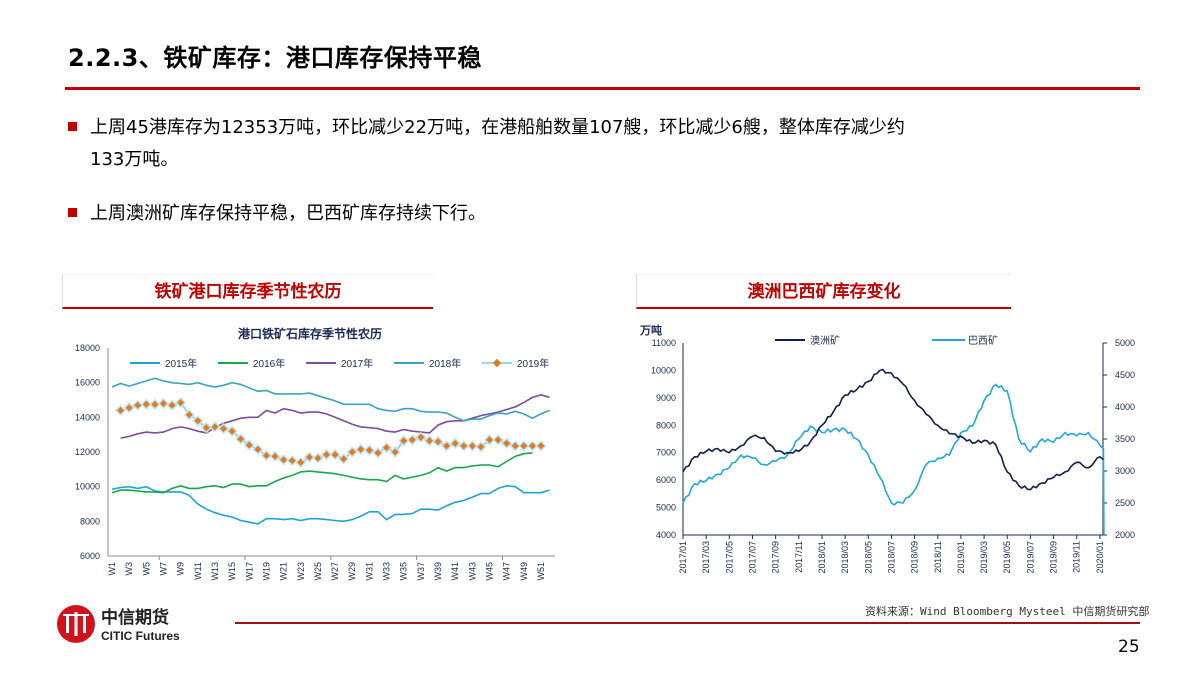 Image resolution: width=1200 pixels, height=675 pixels. I want to click on x-tick-label: W37, so click(421, 571).